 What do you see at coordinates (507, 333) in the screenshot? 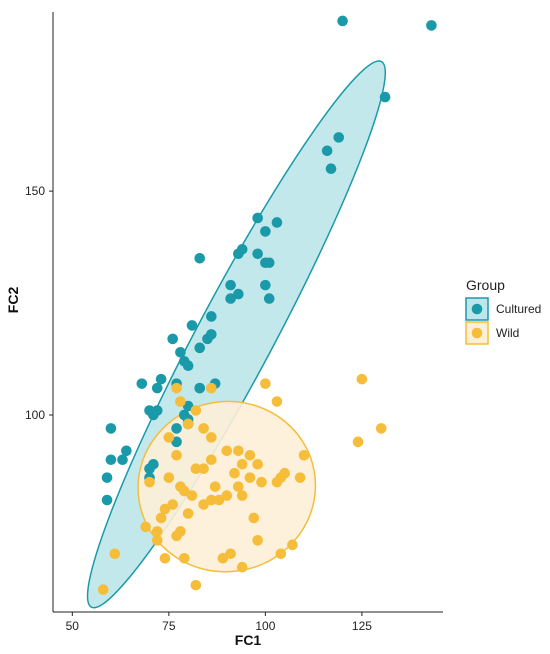
I see `legend-label-wild: Wild` at bounding box center [507, 333].